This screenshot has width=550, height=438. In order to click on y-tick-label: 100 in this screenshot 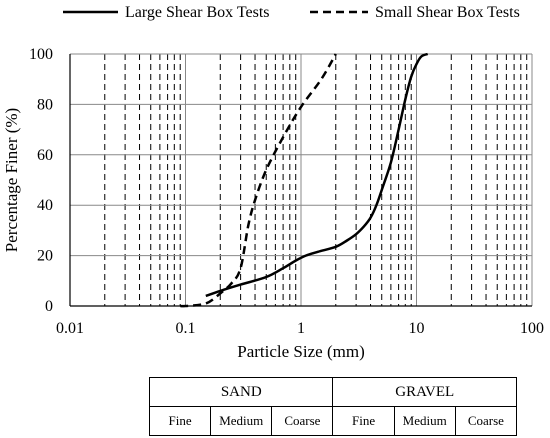, I will do `click(41, 54)`.